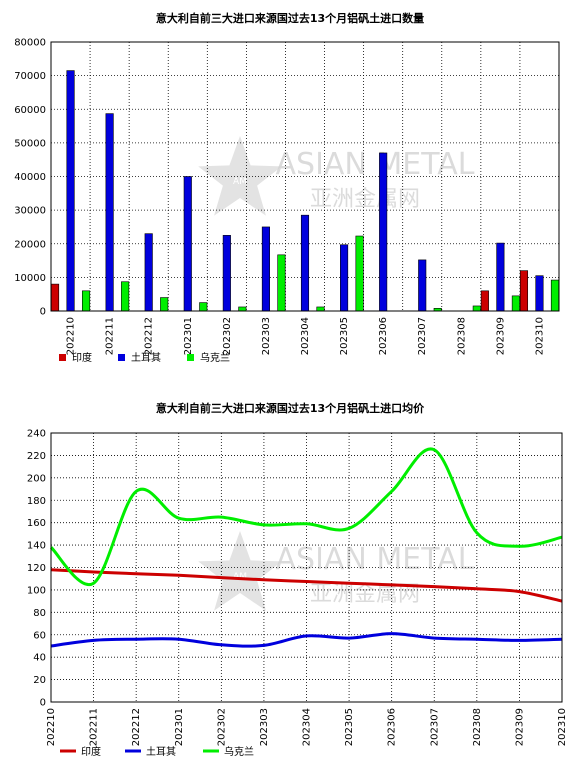 Image resolution: width=571 pixels, height=770 pixels. I want to click on legend-swatch-ukraine, so click(190, 357).